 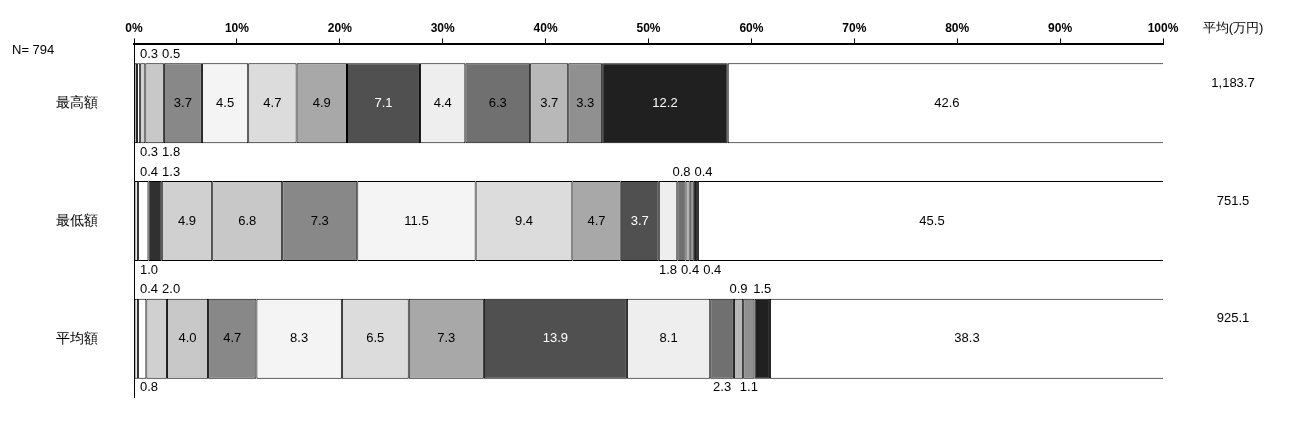 What do you see at coordinates (751, 27) in the screenshot?
I see `x-tick-label: 60%` at bounding box center [751, 27].